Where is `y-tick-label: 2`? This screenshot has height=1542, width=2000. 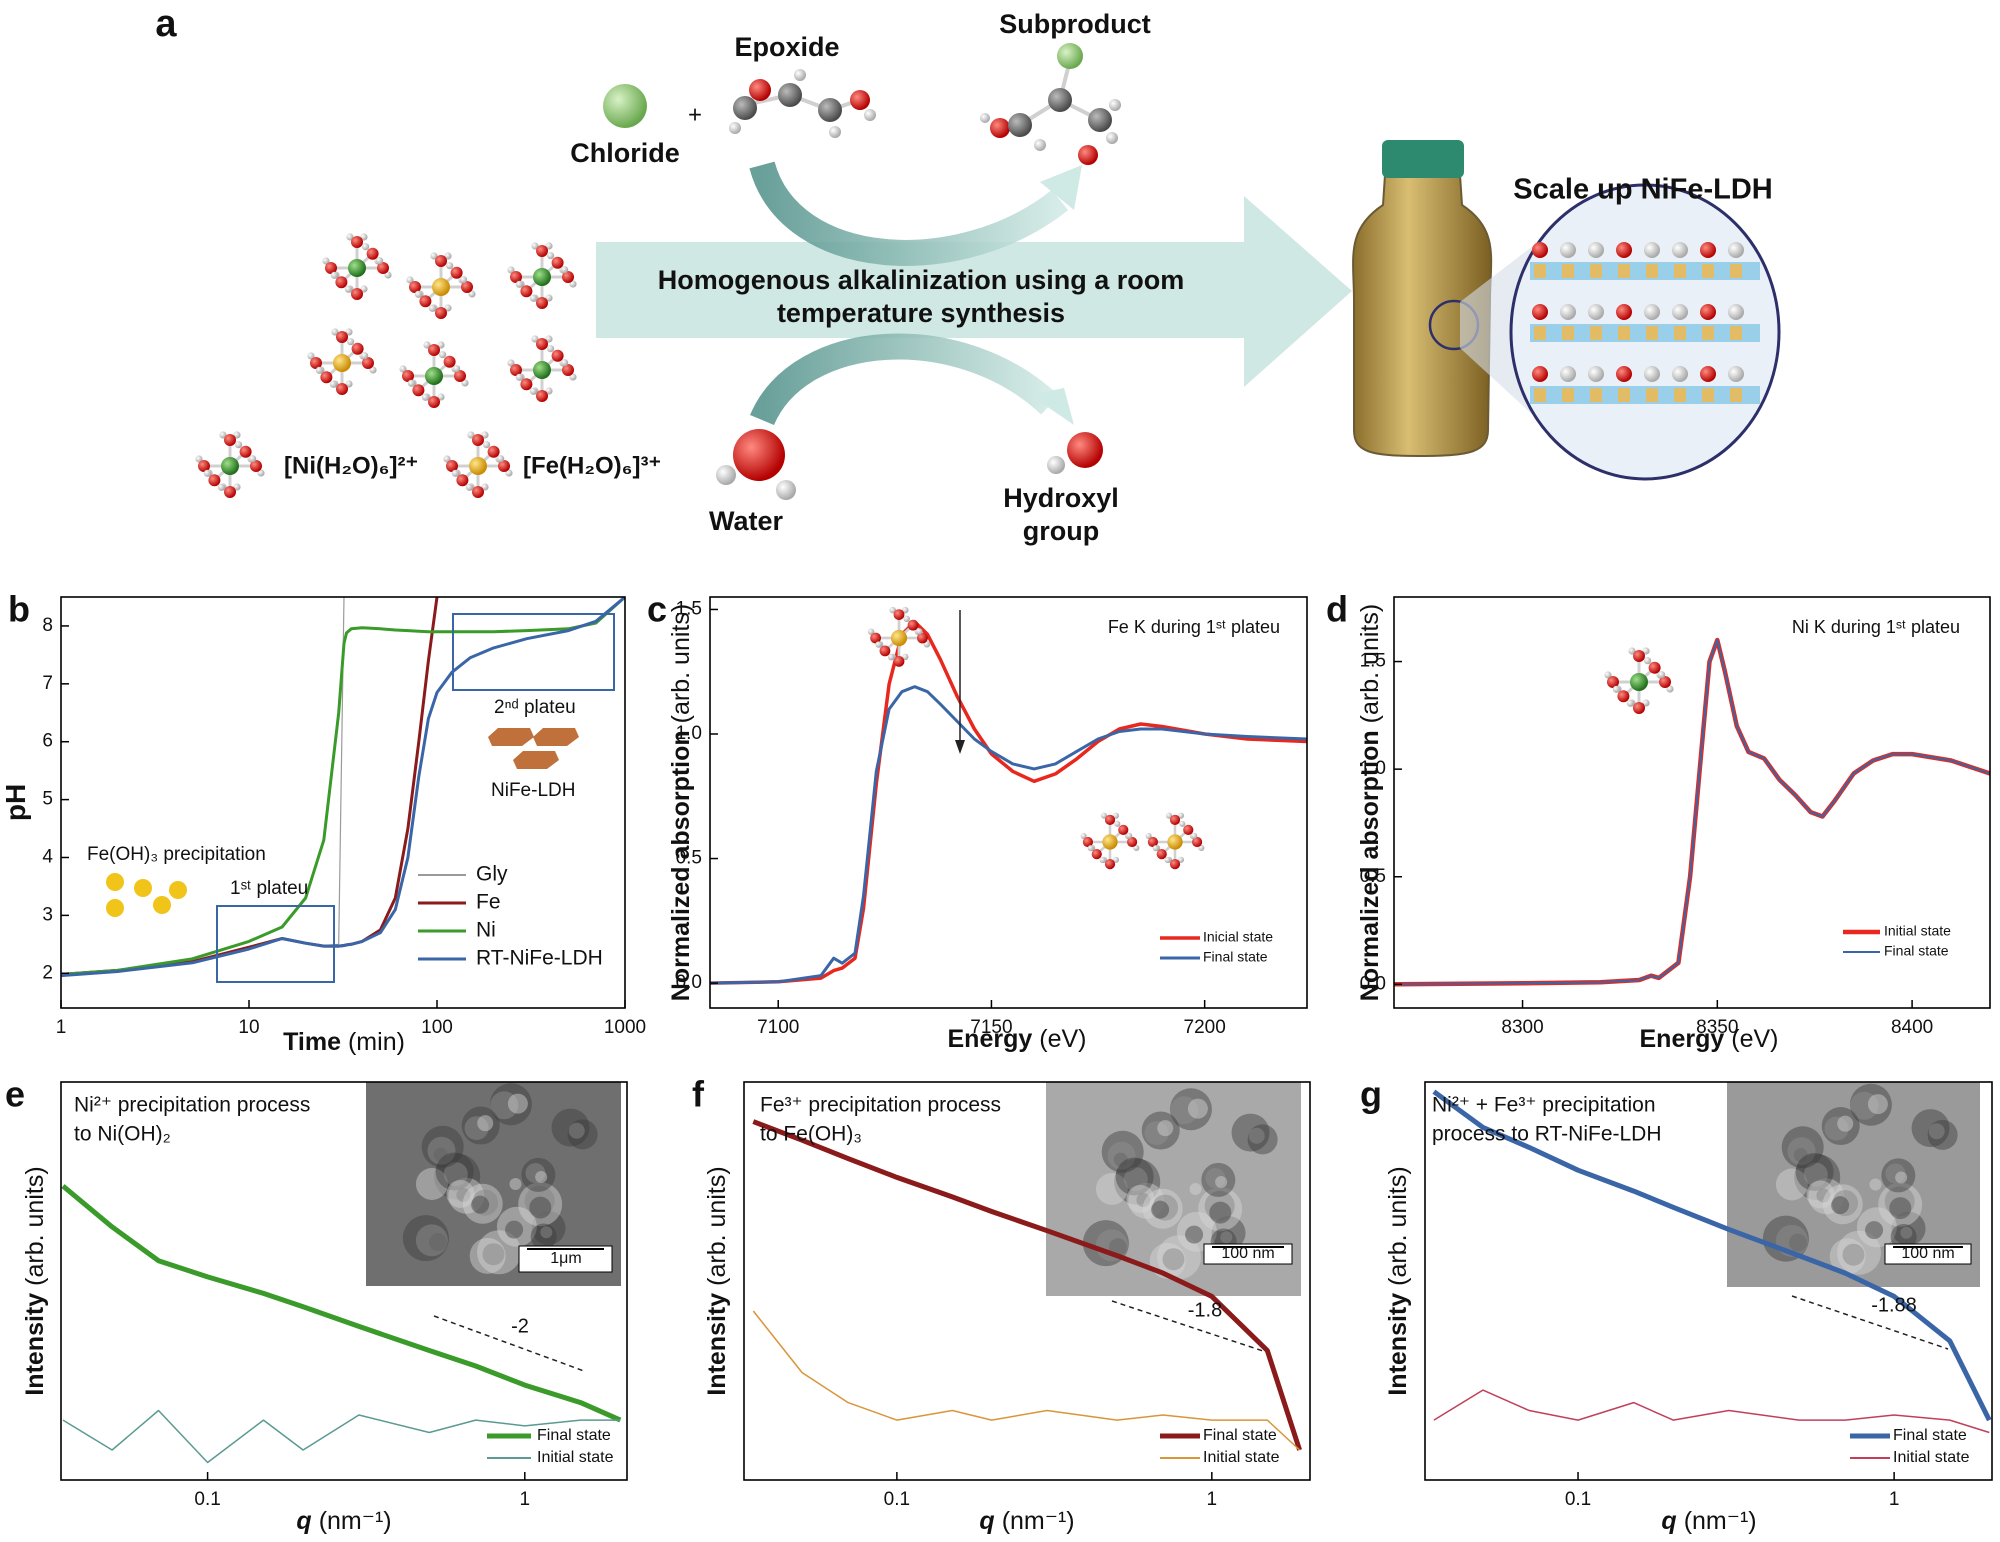 y-tick-label: 2 is located at coordinates (47, 972).